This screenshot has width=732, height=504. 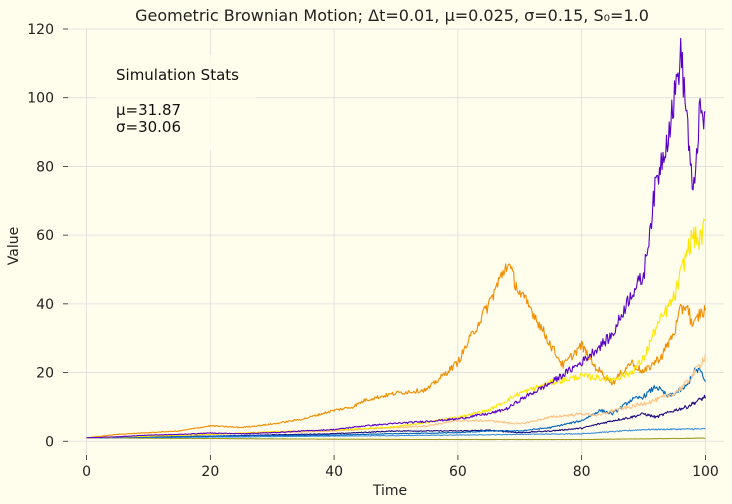 What do you see at coordinates (177, 75) in the screenshot?
I see `stats-heading: Simulation Stats` at bounding box center [177, 75].